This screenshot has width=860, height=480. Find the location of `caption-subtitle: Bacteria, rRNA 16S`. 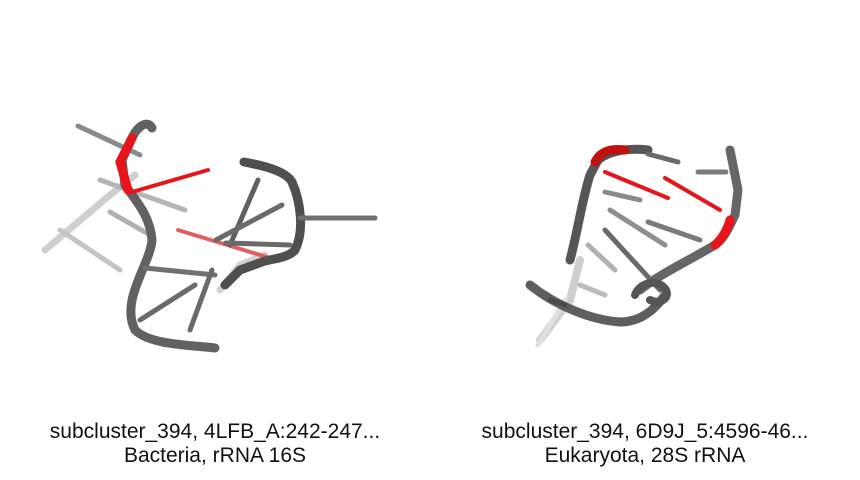

caption-subtitle: Bacteria, rRNA 16S is located at coordinates (215, 455).